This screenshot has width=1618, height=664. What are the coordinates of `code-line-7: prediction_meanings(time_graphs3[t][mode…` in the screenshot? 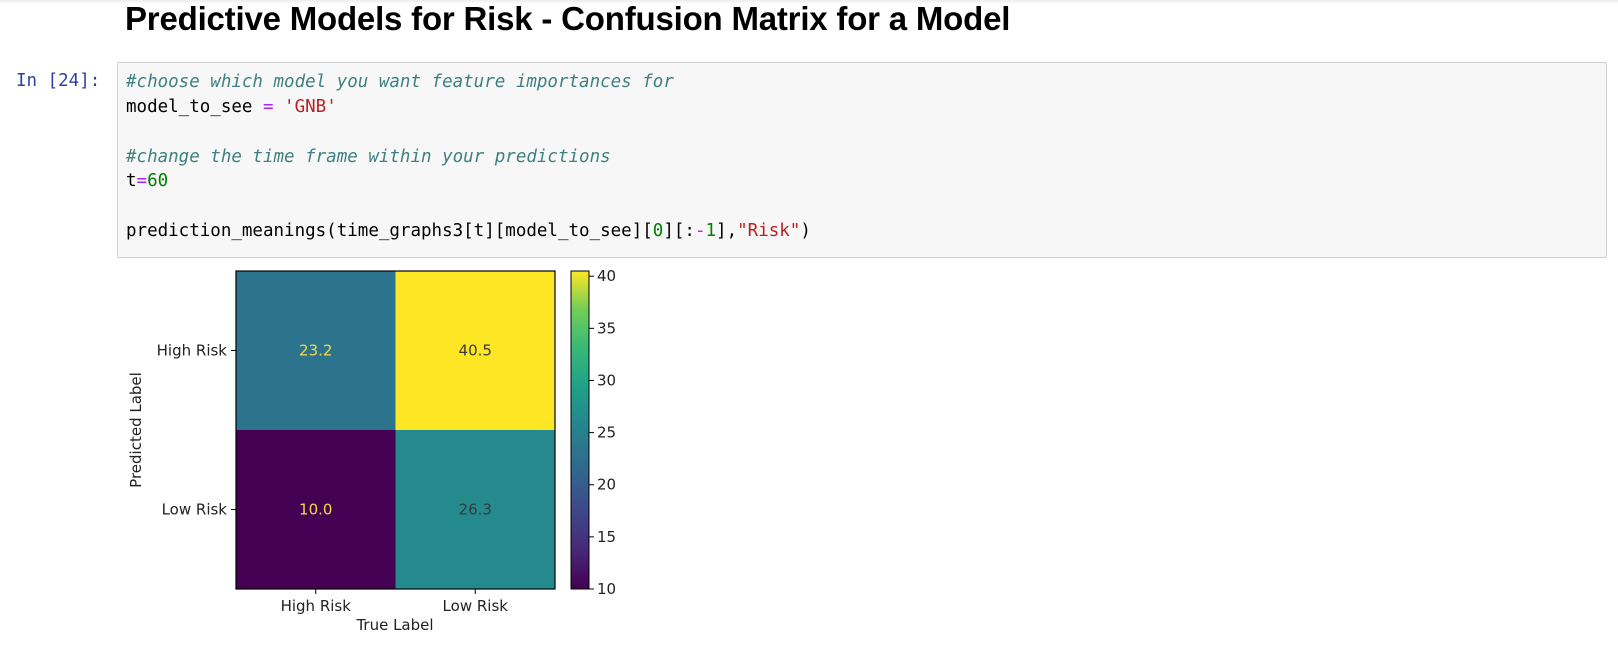 It's located at (468, 231).